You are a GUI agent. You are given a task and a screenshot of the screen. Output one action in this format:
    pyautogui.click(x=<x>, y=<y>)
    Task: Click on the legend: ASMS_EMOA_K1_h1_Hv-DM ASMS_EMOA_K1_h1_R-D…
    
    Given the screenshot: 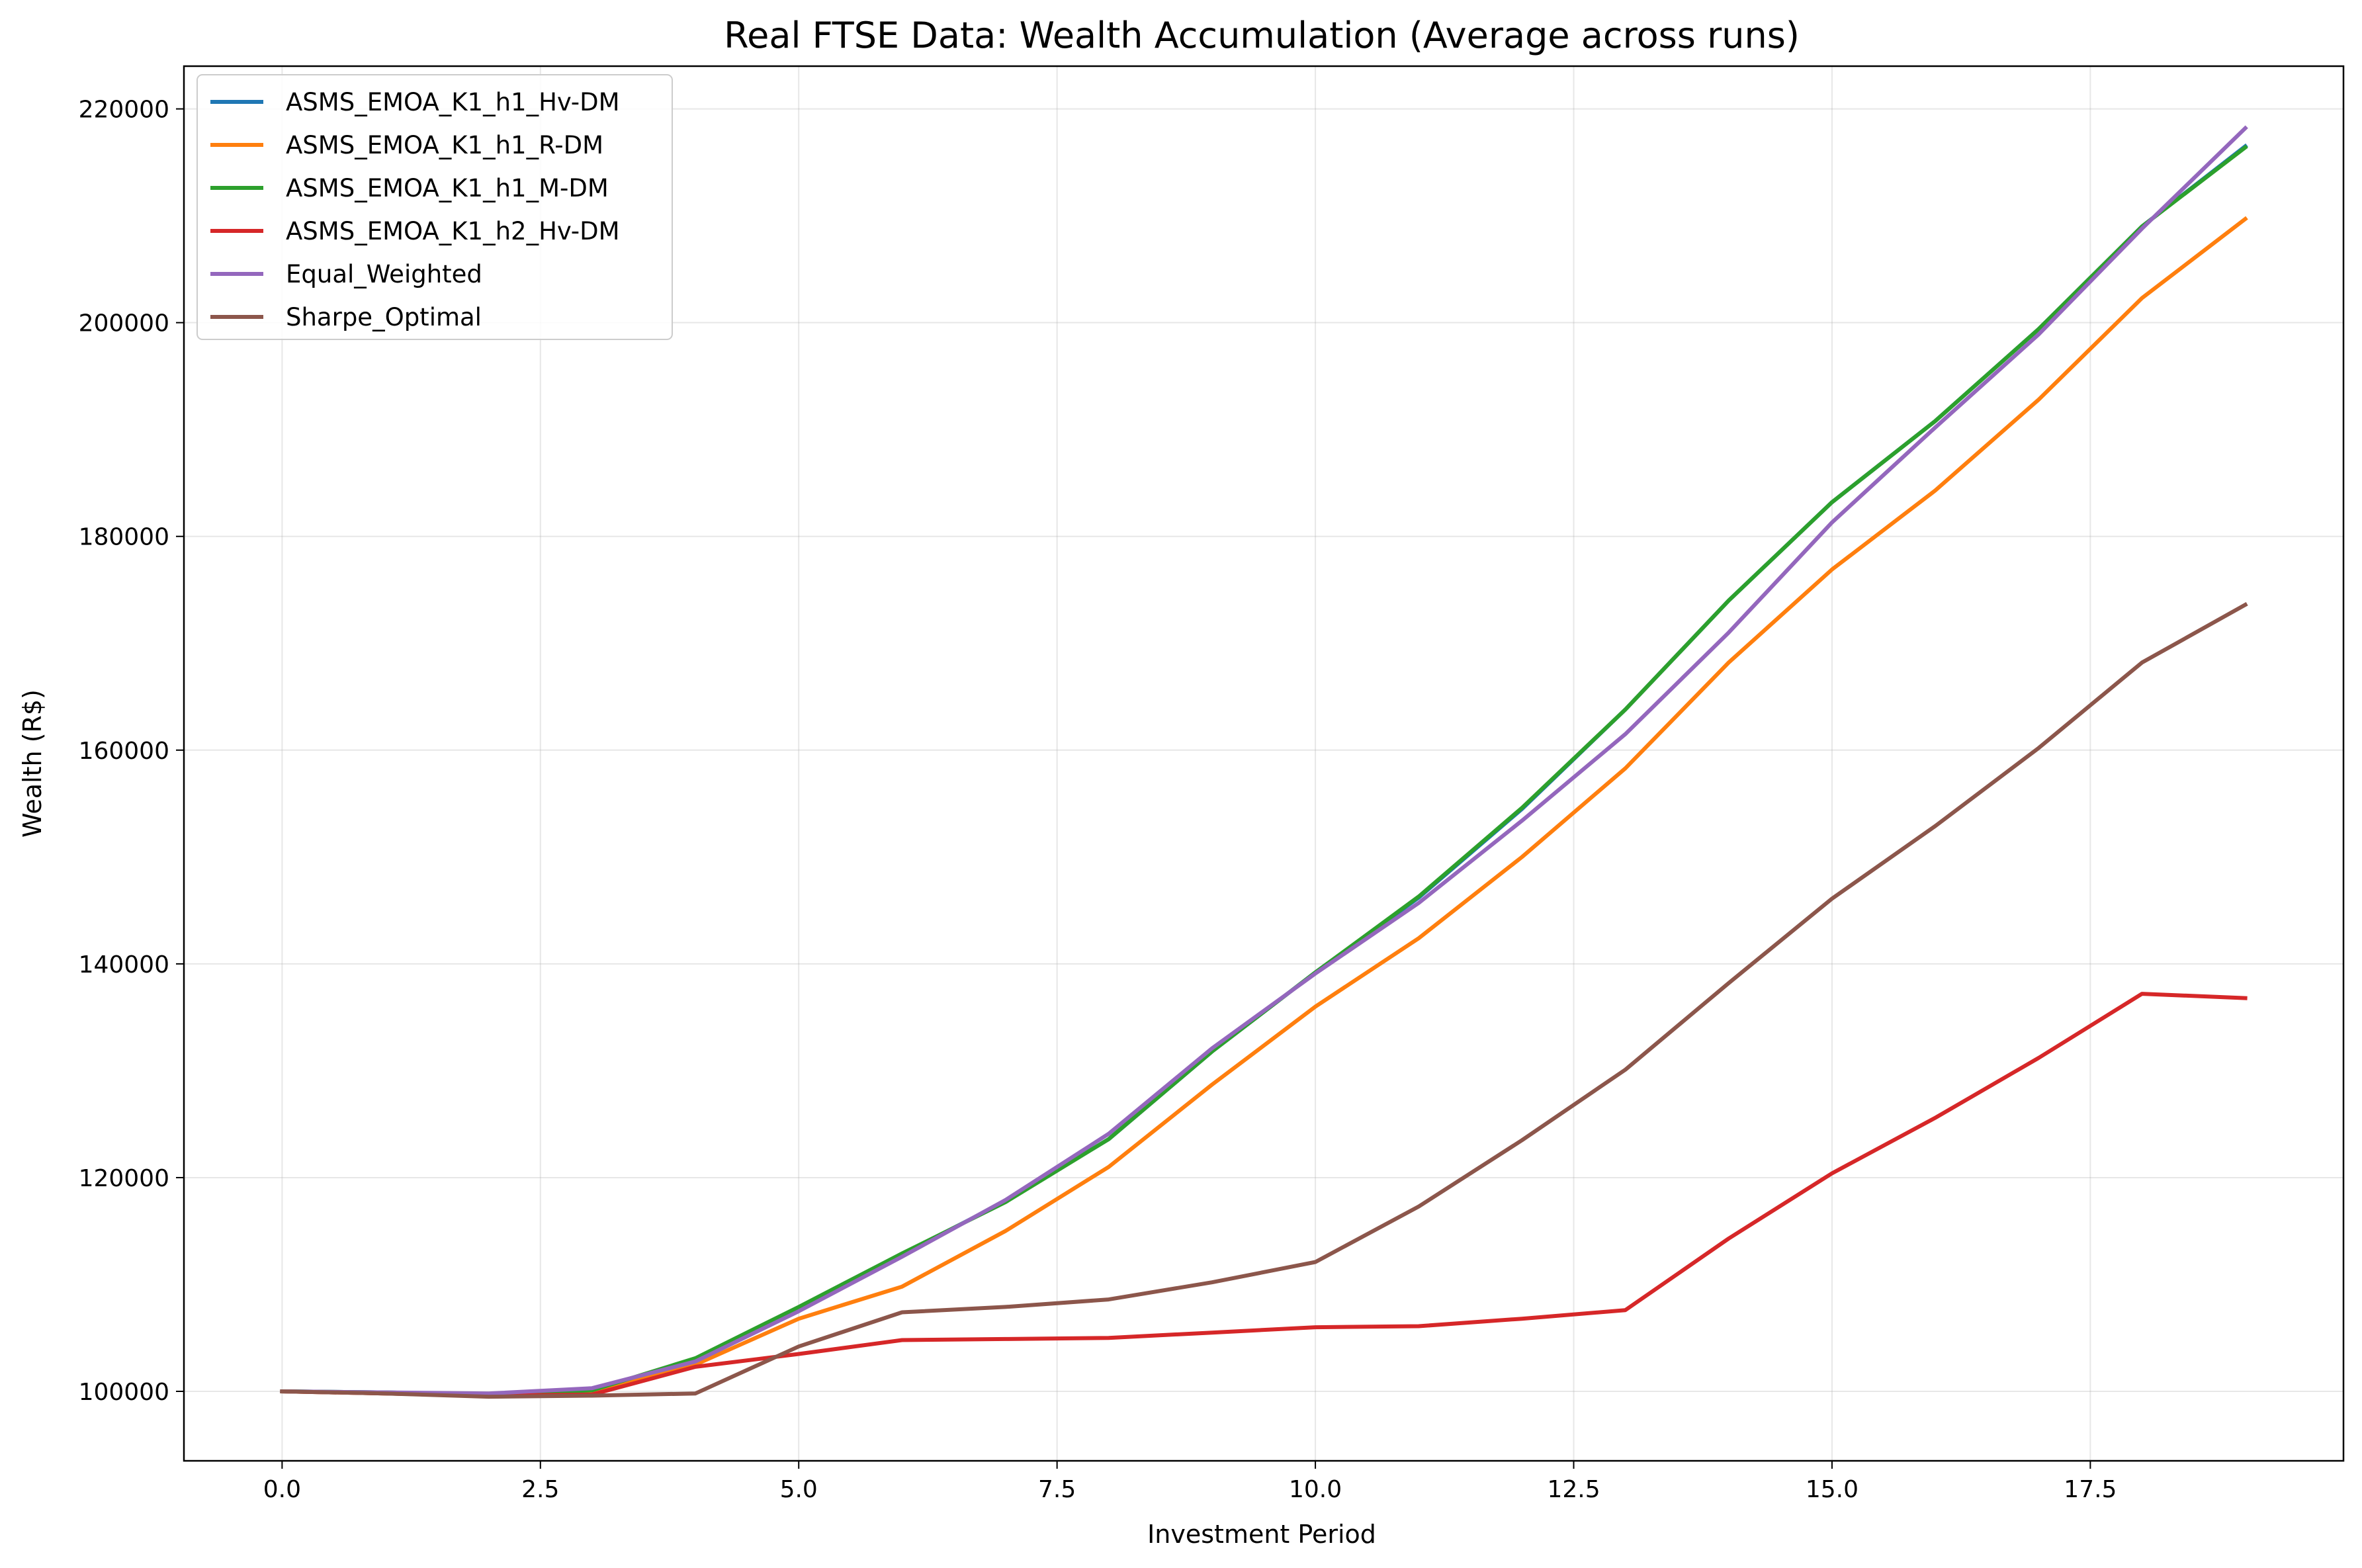 What is the action you would take?
    pyautogui.click(x=435, y=207)
    